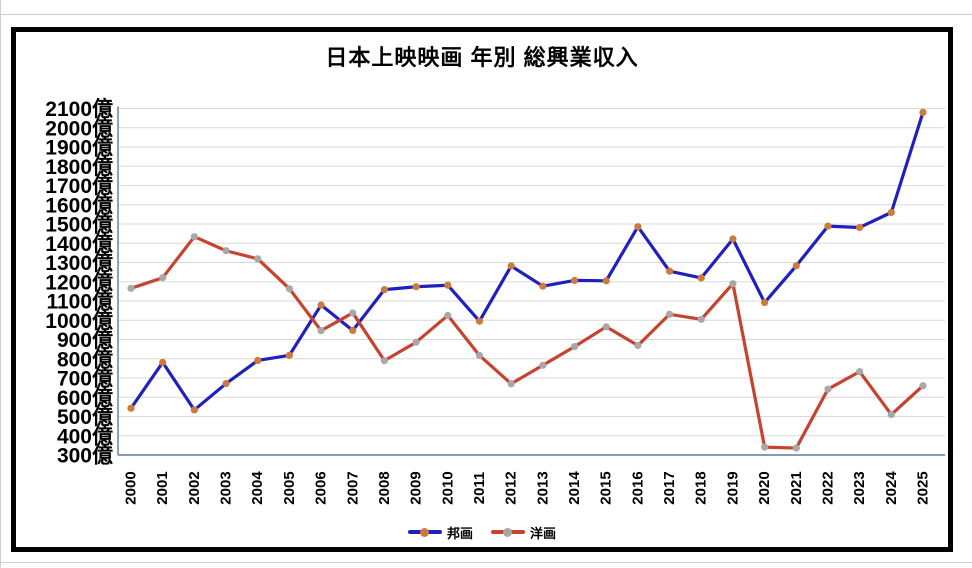 The image size is (972, 568). I want to click on legend-item-houga: 邦画, so click(440, 532).